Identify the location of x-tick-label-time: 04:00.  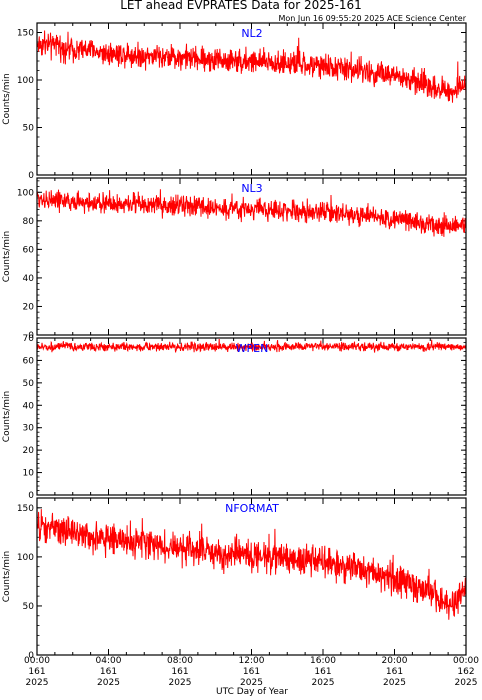
(109, 661).